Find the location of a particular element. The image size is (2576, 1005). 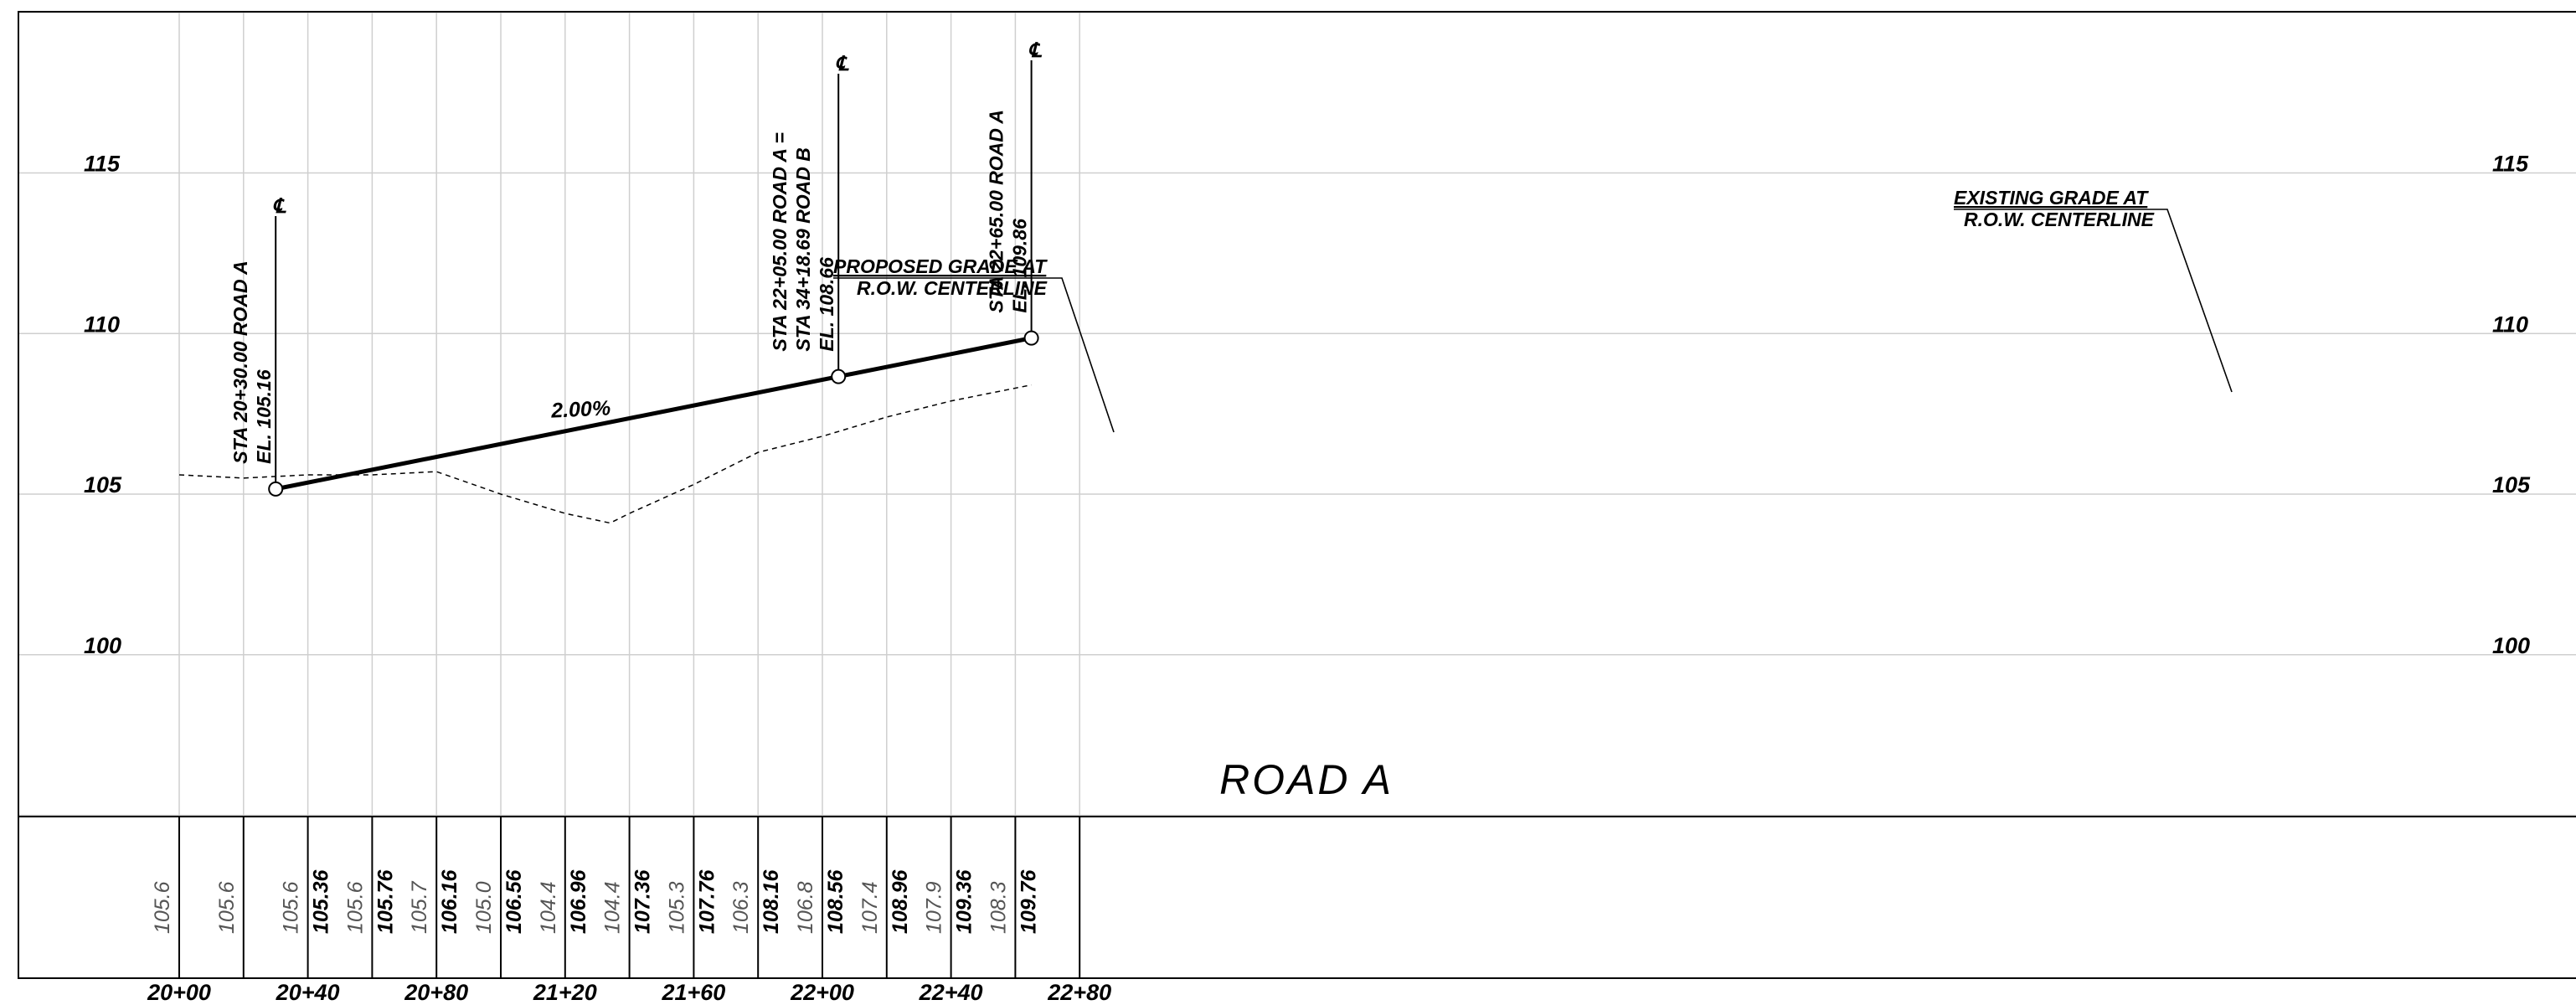

proposed-elevation-value: 109.36 is located at coordinates (964, 901).